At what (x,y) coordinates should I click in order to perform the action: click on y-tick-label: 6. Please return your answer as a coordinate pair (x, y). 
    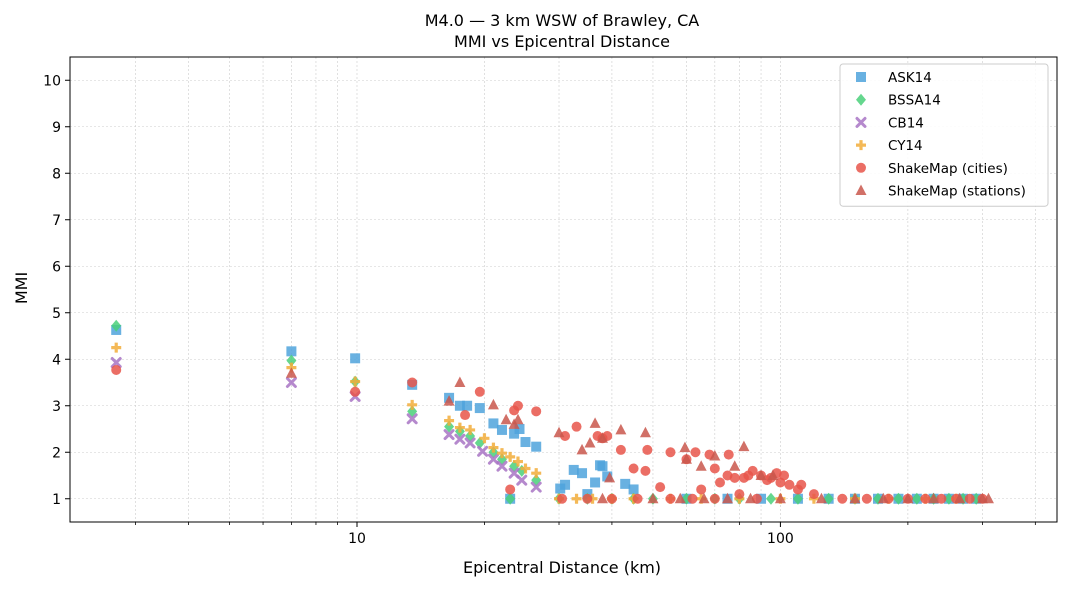
    Looking at the image, I should click on (56, 267).